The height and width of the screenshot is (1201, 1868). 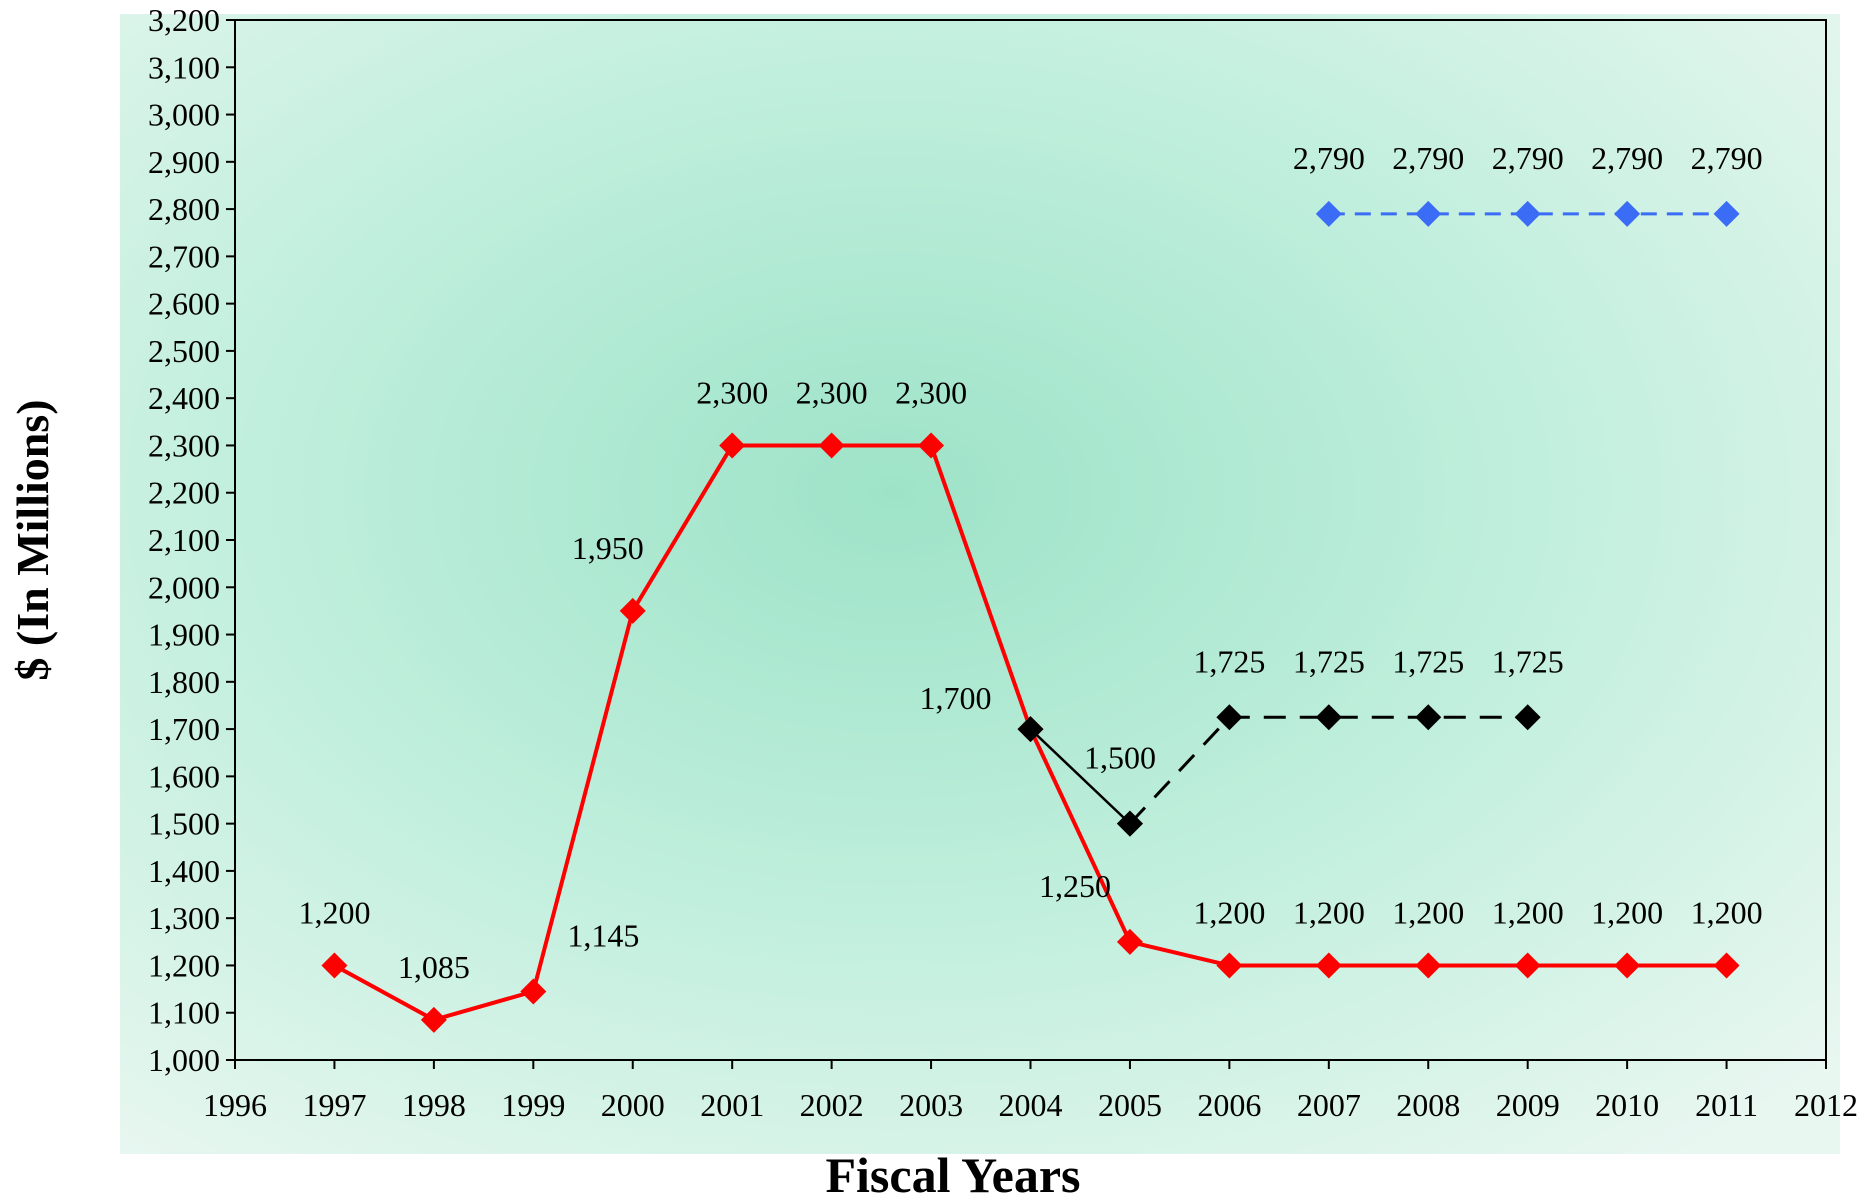 I want to click on x-tick-label: 2008, so click(x=1428, y=1105).